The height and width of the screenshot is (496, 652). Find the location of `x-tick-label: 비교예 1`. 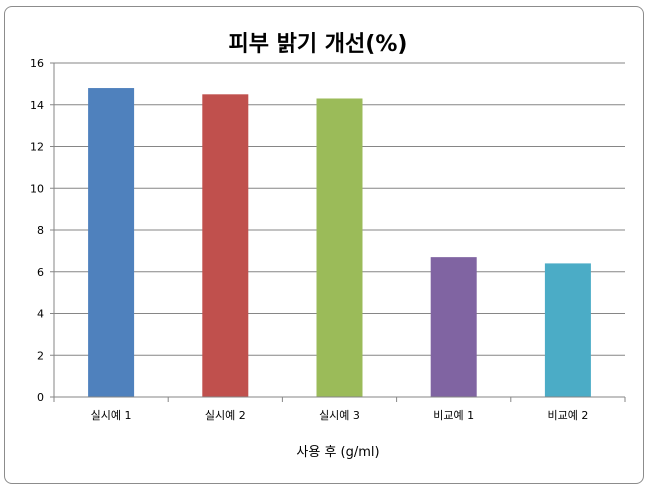

x-tick-label: 비교예 1 is located at coordinates (453, 415).